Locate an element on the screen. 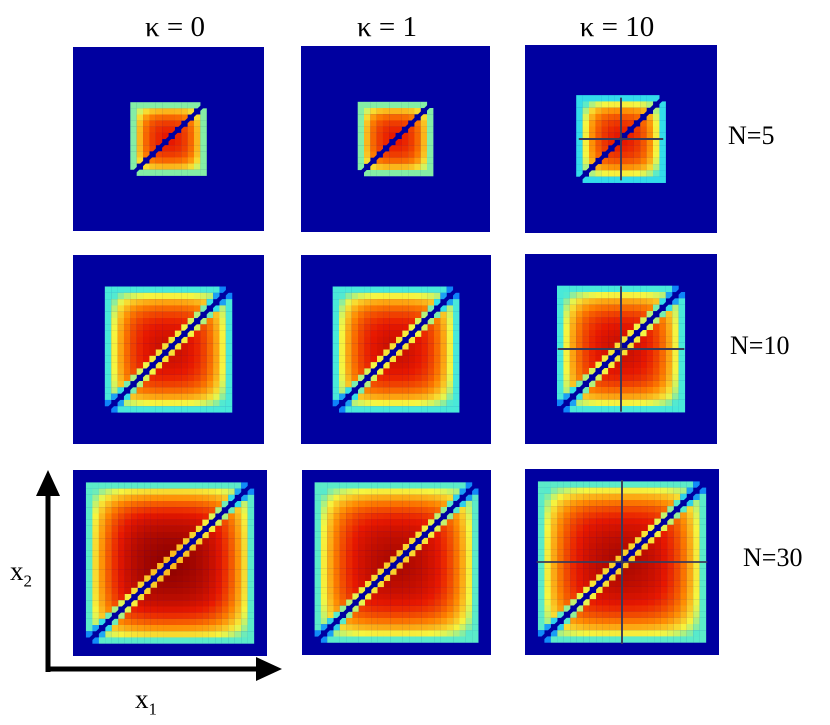  heatmap-panel-n10-kappa10 is located at coordinates (621, 349).